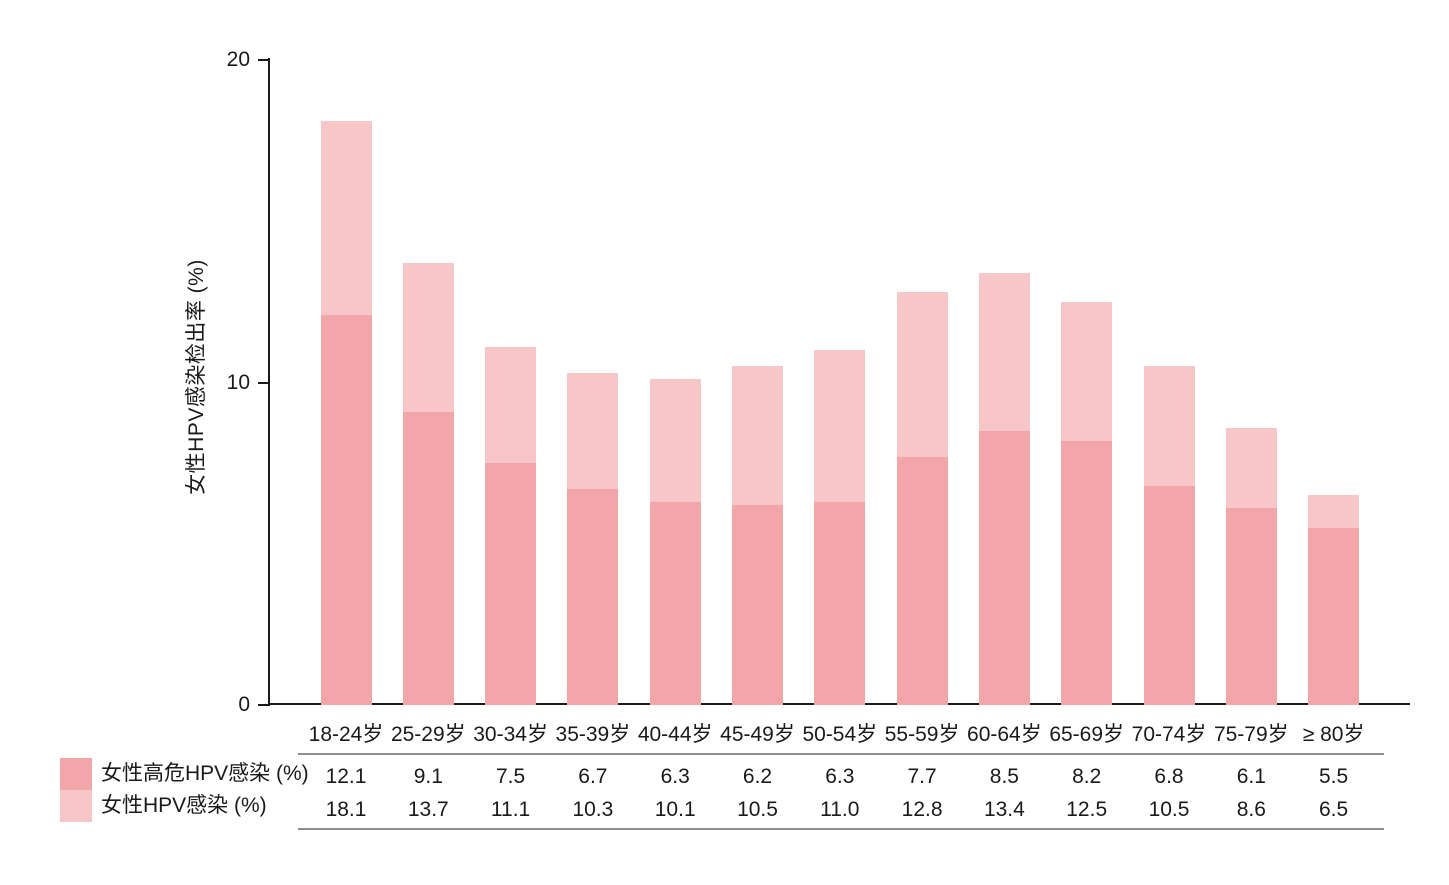  What do you see at coordinates (76, 806) in the screenshot?
I see `legend-swatch-total` at bounding box center [76, 806].